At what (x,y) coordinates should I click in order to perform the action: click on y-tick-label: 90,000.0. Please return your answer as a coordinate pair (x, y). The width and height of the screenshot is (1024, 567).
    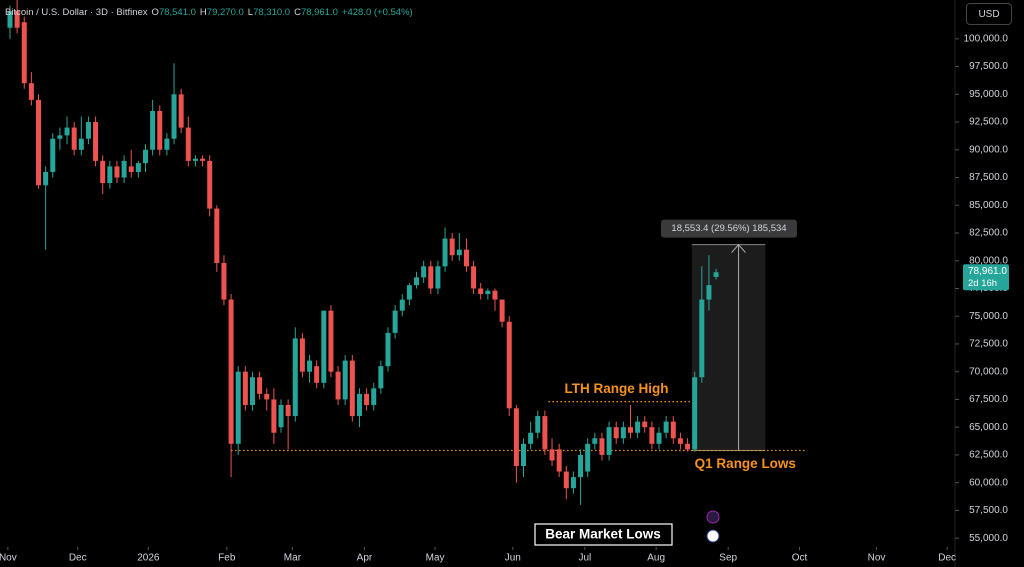
    Looking at the image, I should click on (988, 149).